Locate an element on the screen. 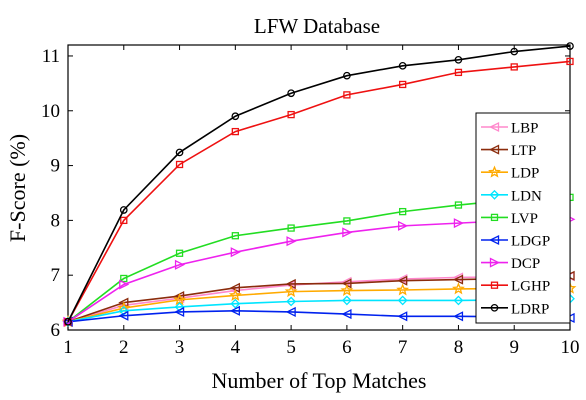 This screenshot has height=400, width=586. y-axis-label: F-Score (%) is located at coordinates (17, 188).